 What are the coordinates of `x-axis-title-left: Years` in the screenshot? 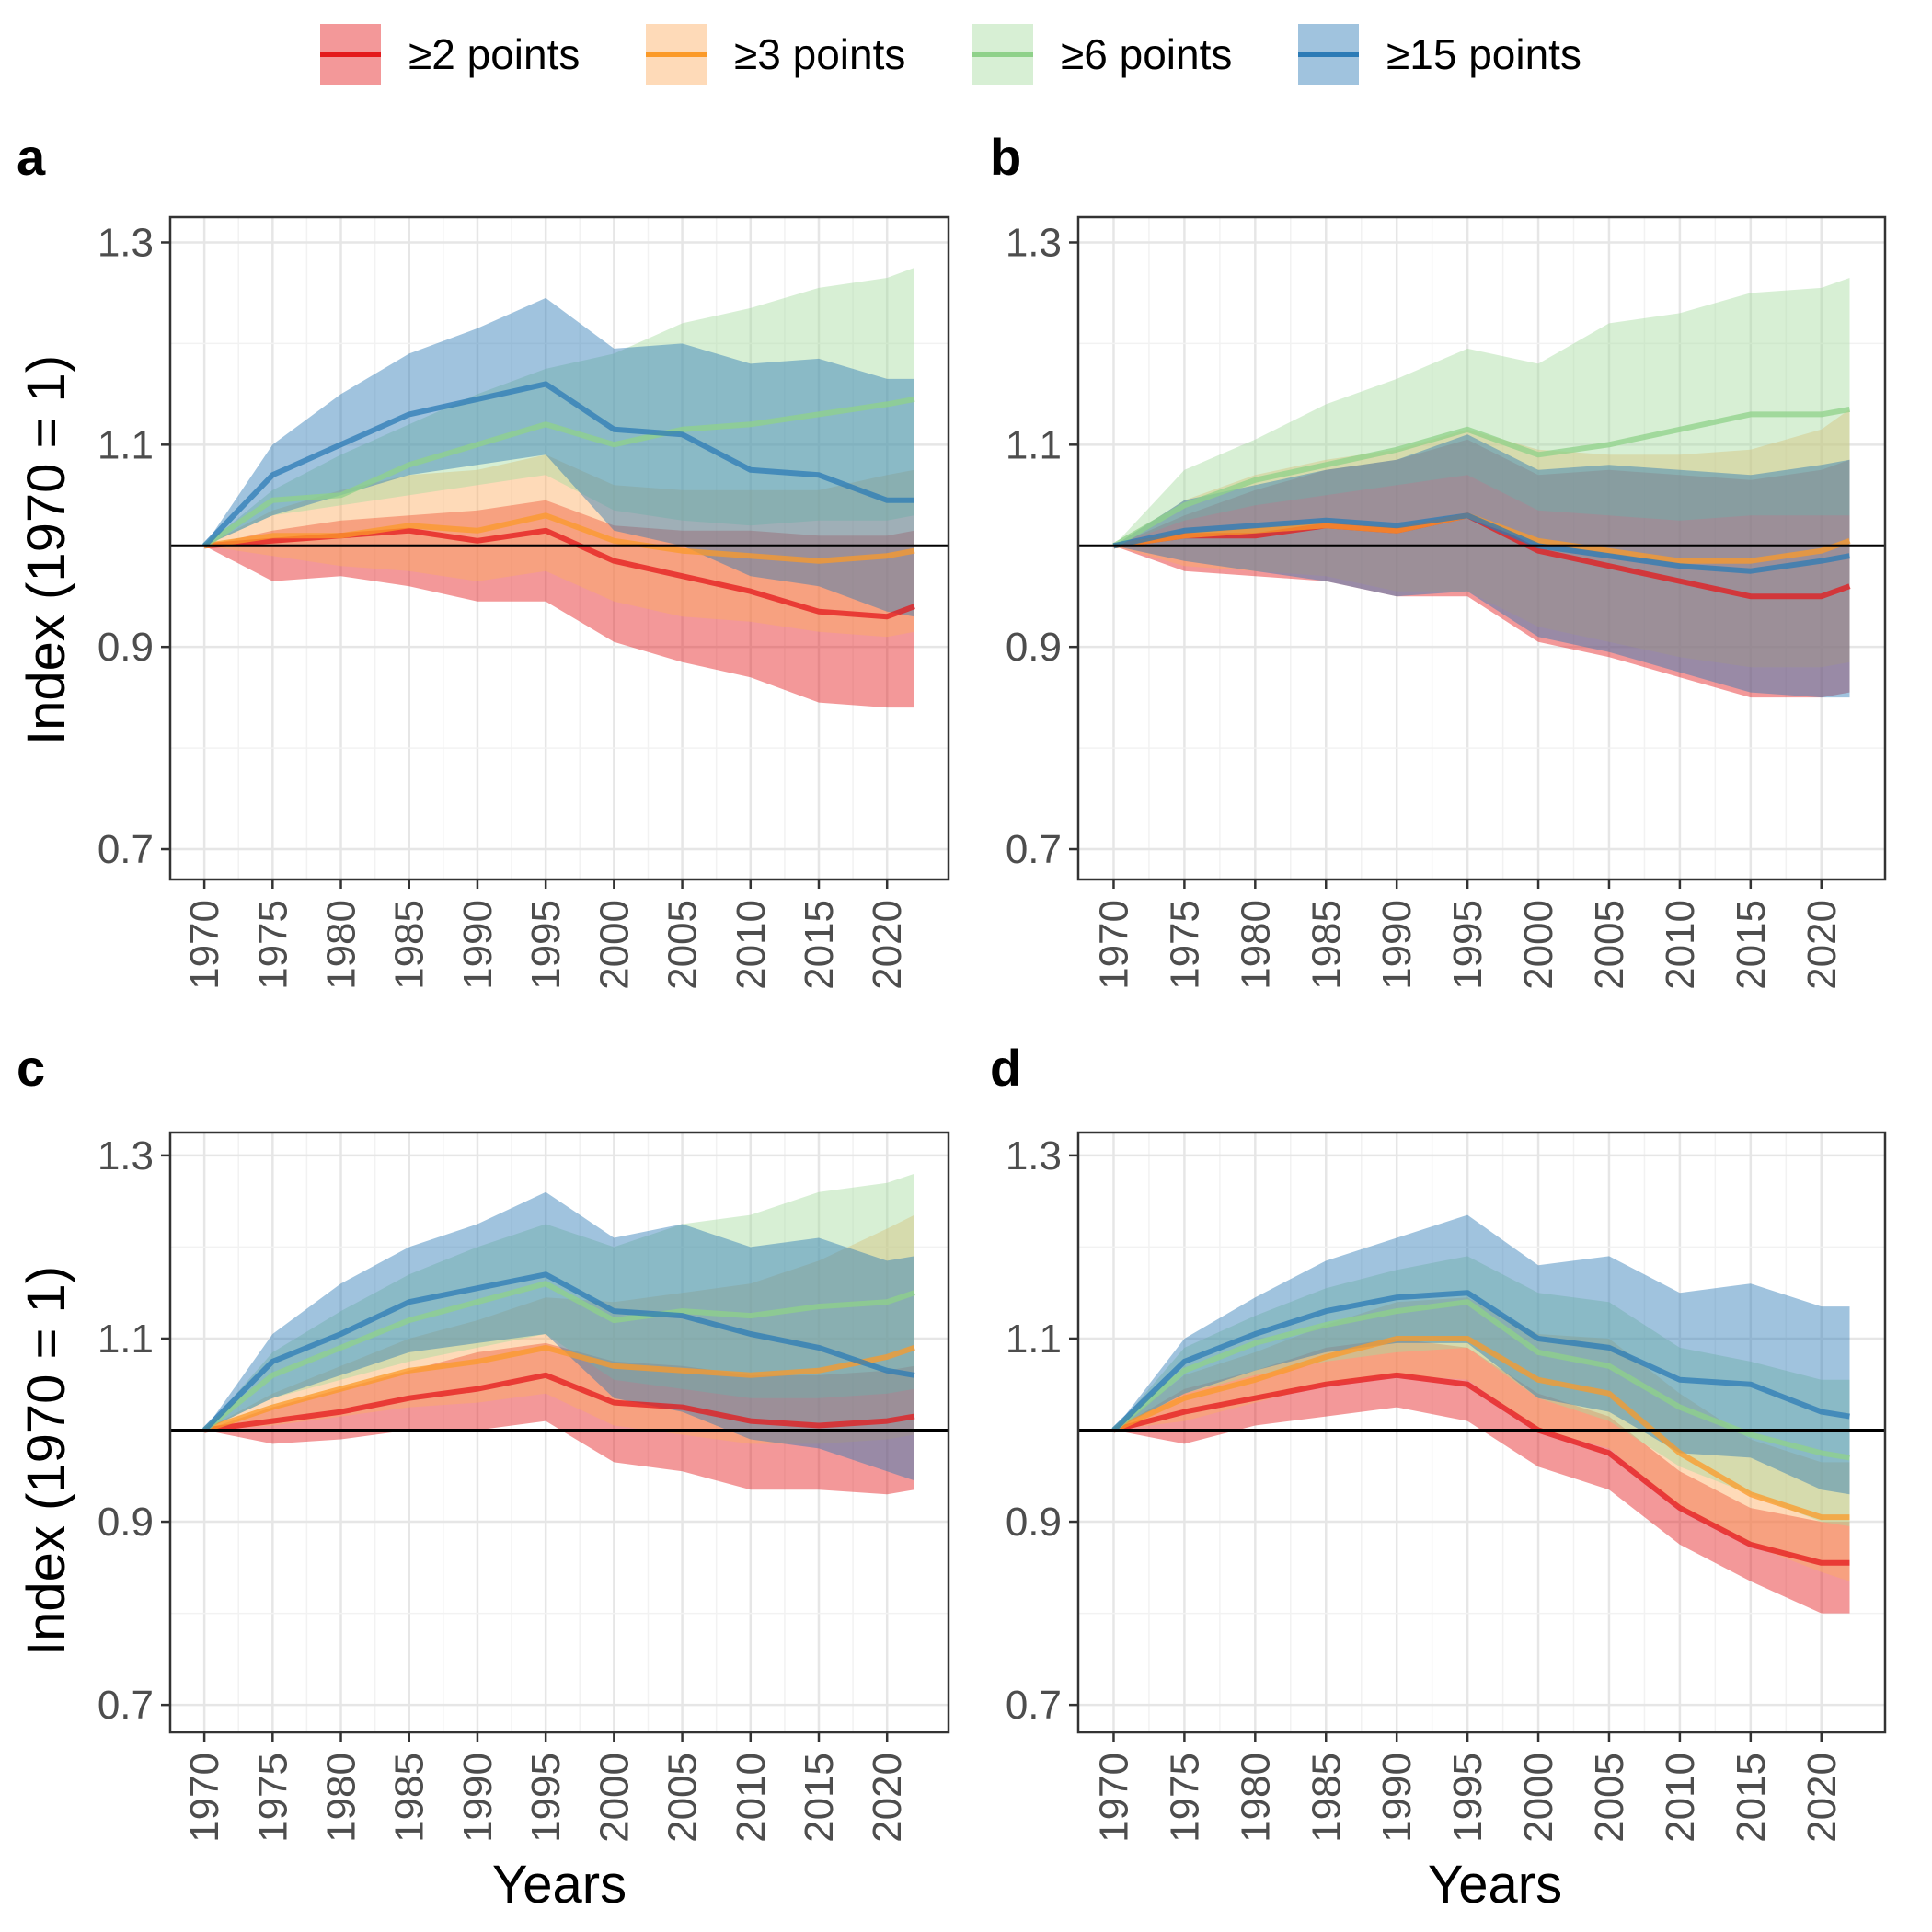 It's located at (559, 1885).